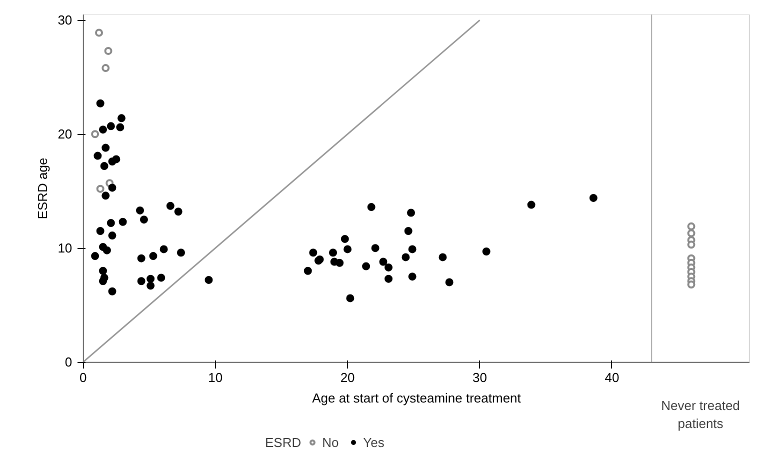  Describe the element at coordinates (417, 398) in the screenshot. I see `x-axis-title: Age at start of cysteamine treatment` at that location.